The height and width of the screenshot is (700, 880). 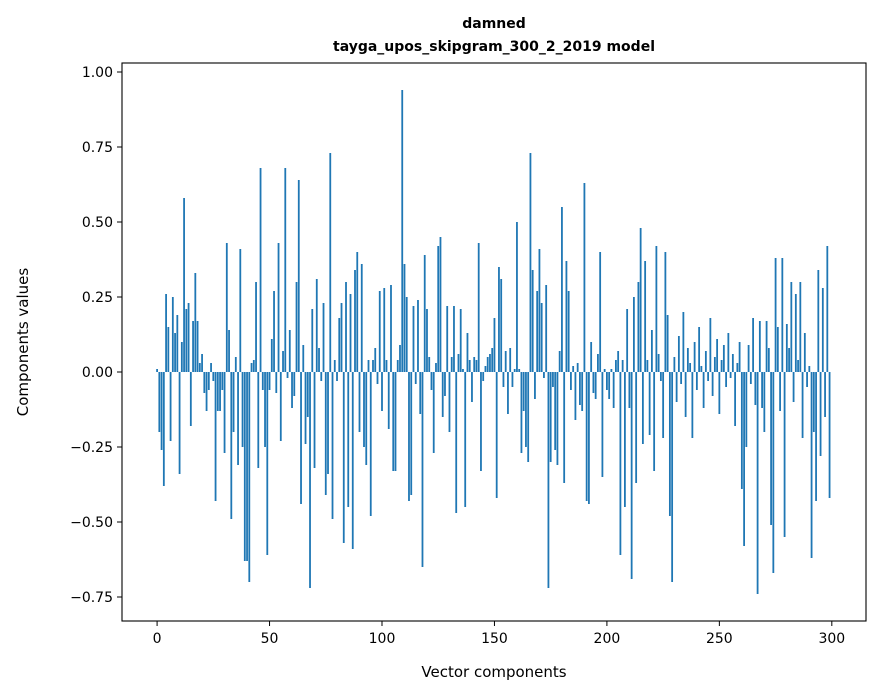 I want to click on x-axis-label: Vector components, so click(x=493, y=672).